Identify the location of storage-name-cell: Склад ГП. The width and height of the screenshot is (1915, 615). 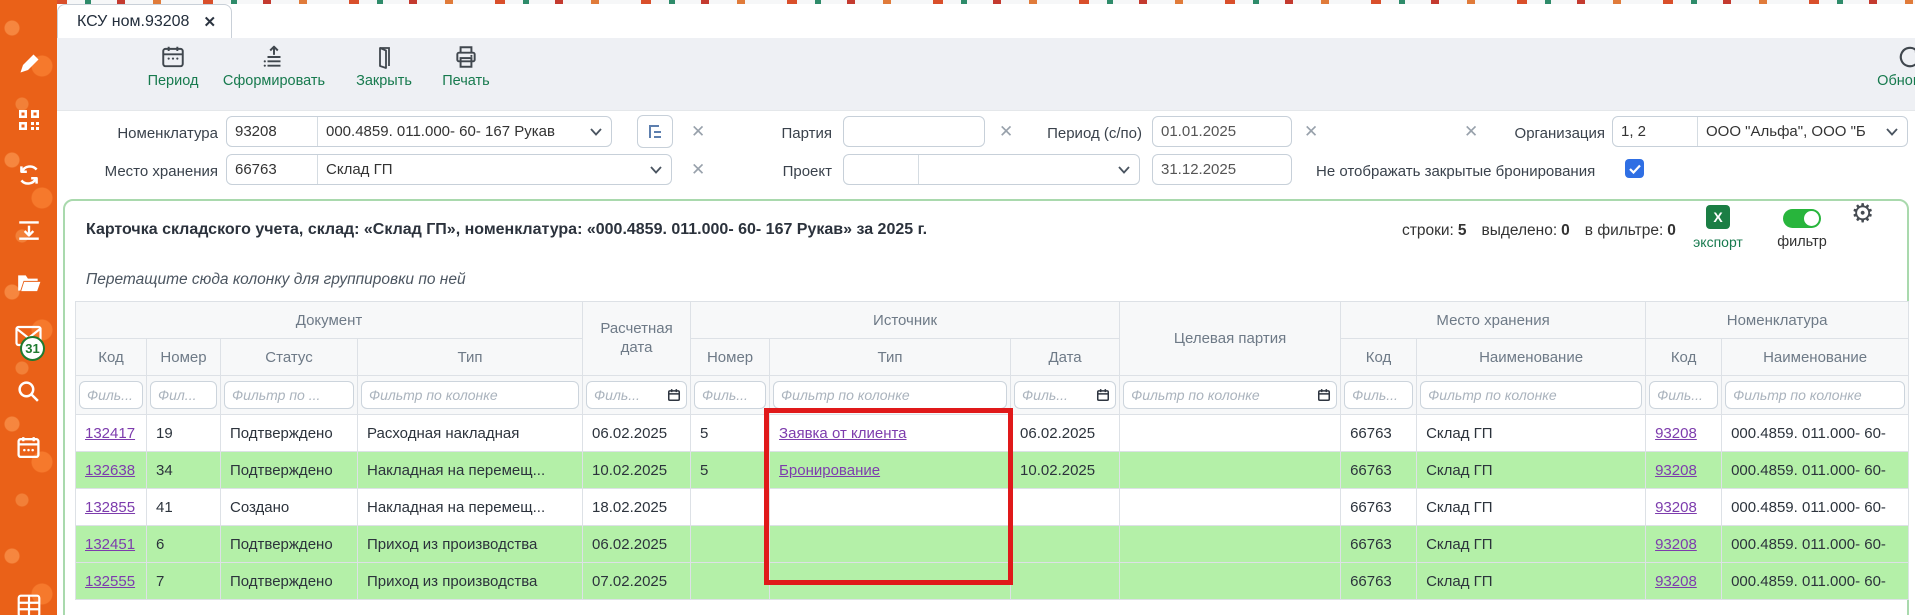
(1531, 507).